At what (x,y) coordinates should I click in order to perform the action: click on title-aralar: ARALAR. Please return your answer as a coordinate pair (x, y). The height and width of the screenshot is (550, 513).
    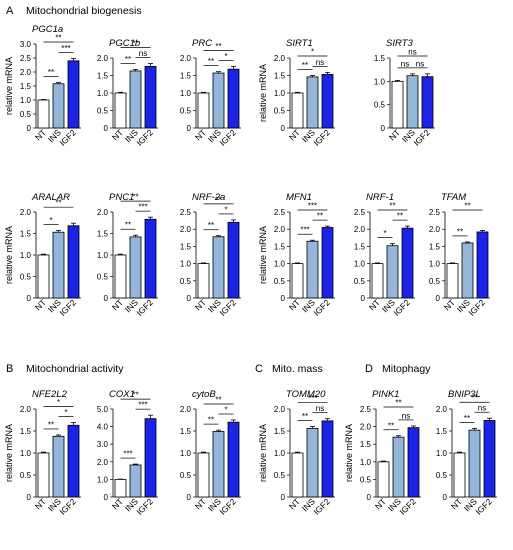
    Looking at the image, I should click on (50, 197).